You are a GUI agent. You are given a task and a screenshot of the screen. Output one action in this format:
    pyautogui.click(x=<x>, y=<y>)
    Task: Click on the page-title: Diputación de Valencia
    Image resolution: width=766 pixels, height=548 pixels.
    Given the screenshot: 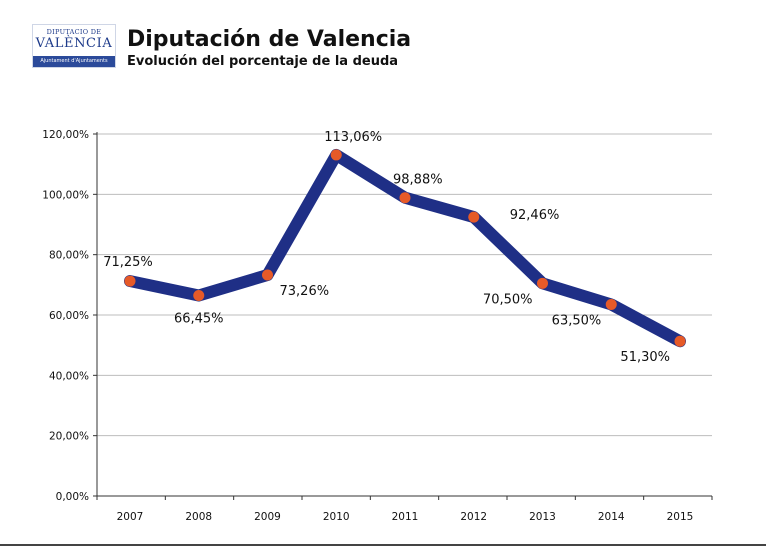 What is the action you would take?
    pyautogui.click(x=269, y=39)
    